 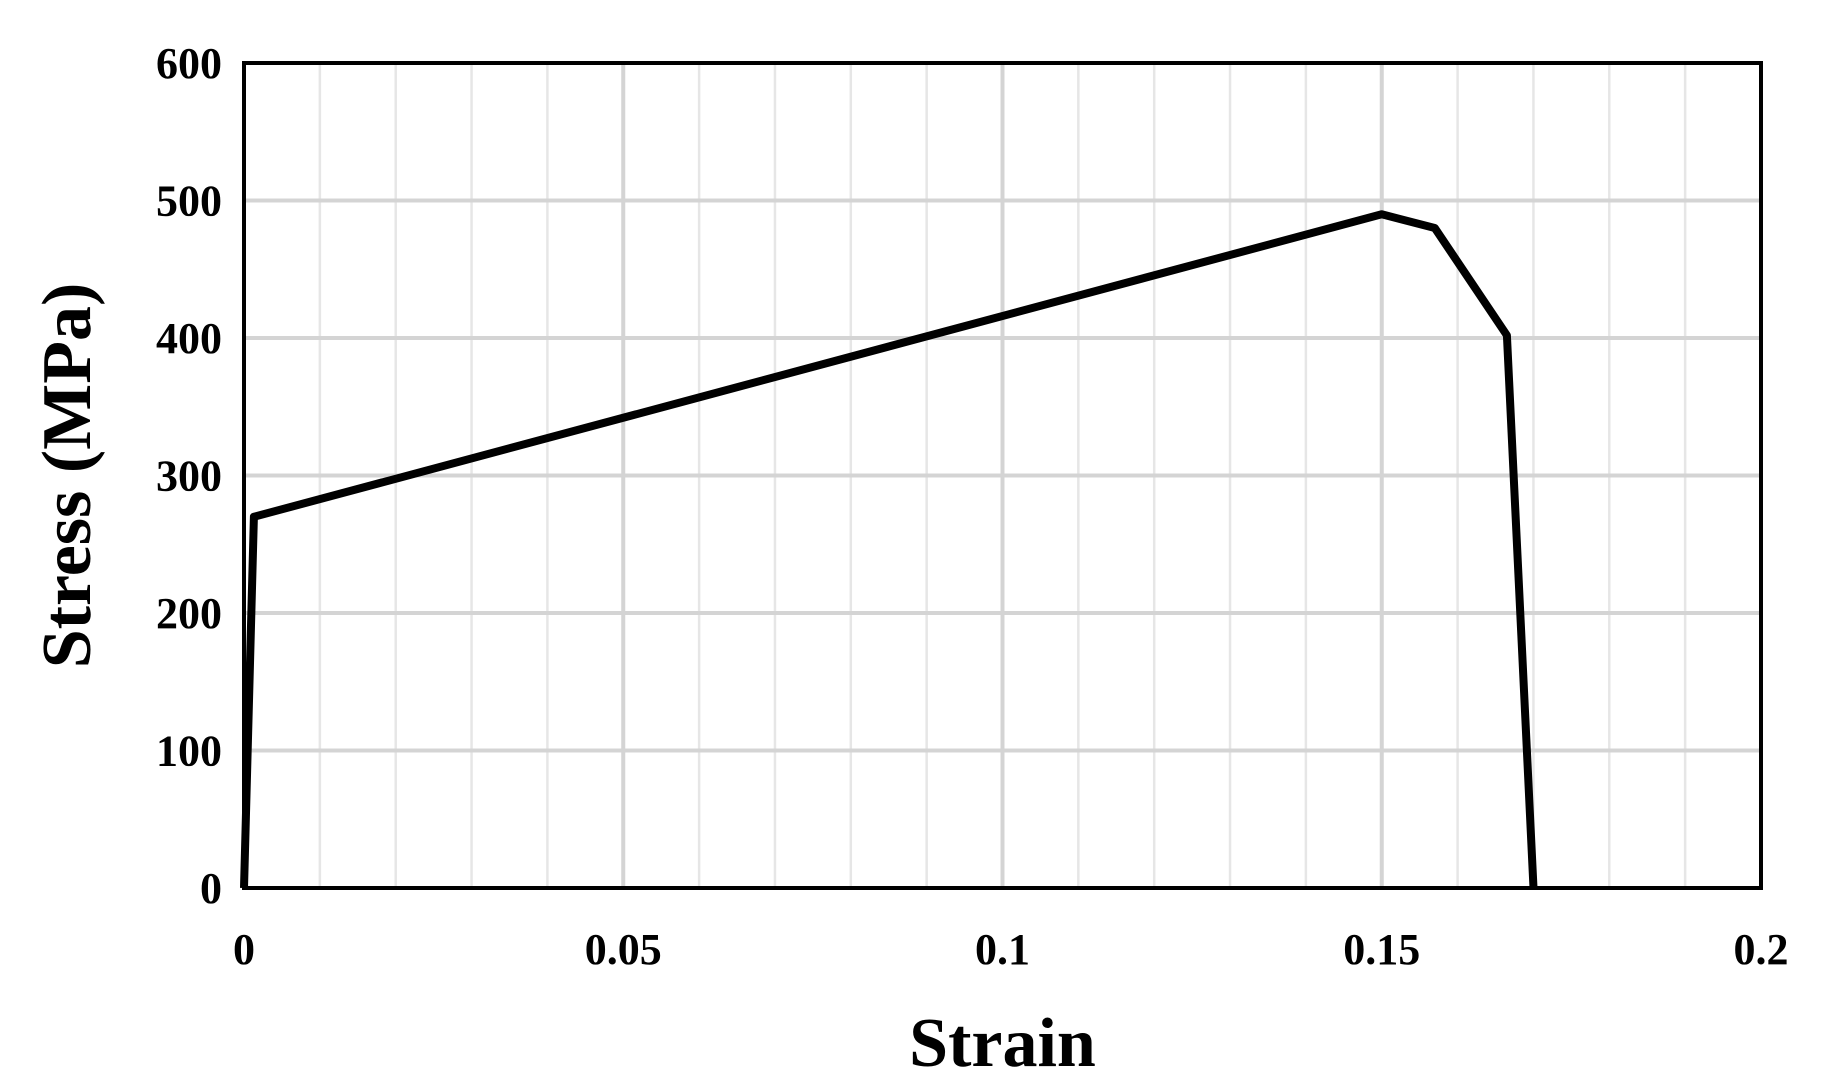 What do you see at coordinates (189, 63) in the screenshot?
I see `y-tick-label: 600` at bounding box center [189, 63].